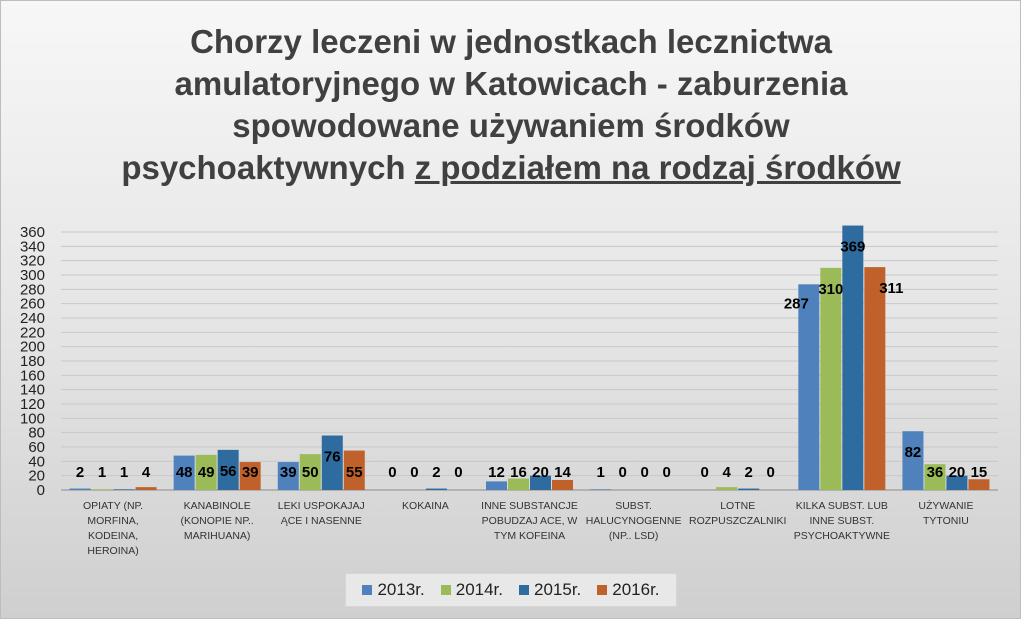  What do you see at coordinates (511, 125) in the screenshot?
I see `title-line-3: spowodowane używaniem środków` at bounding box center [511, 125].